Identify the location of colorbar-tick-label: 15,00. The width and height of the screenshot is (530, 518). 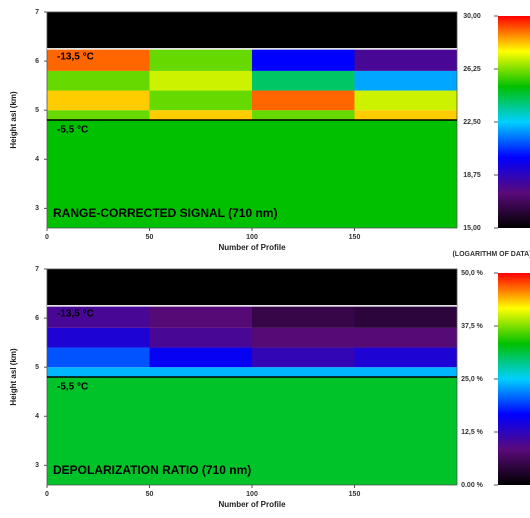
(472, 228).